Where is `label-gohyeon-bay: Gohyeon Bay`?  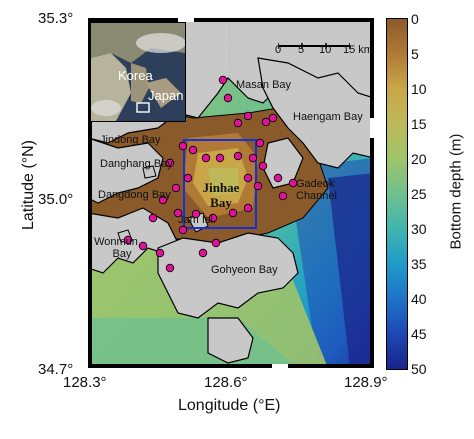 label-gohyeon-bay: Gohyeon Bay is located at coordinates (244, 270).